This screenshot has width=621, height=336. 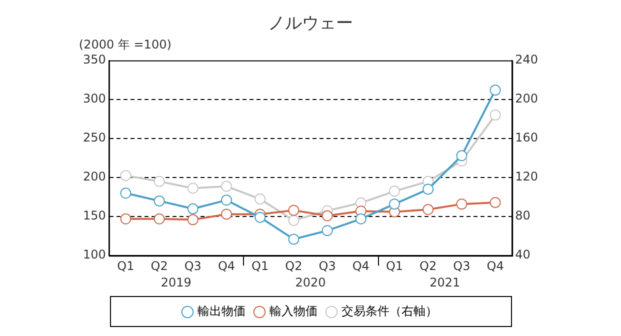 What do you see at coordinates (94, 99) in the screenshot?
I see `y-tick-label: 300` at bounding box center [94, 99].